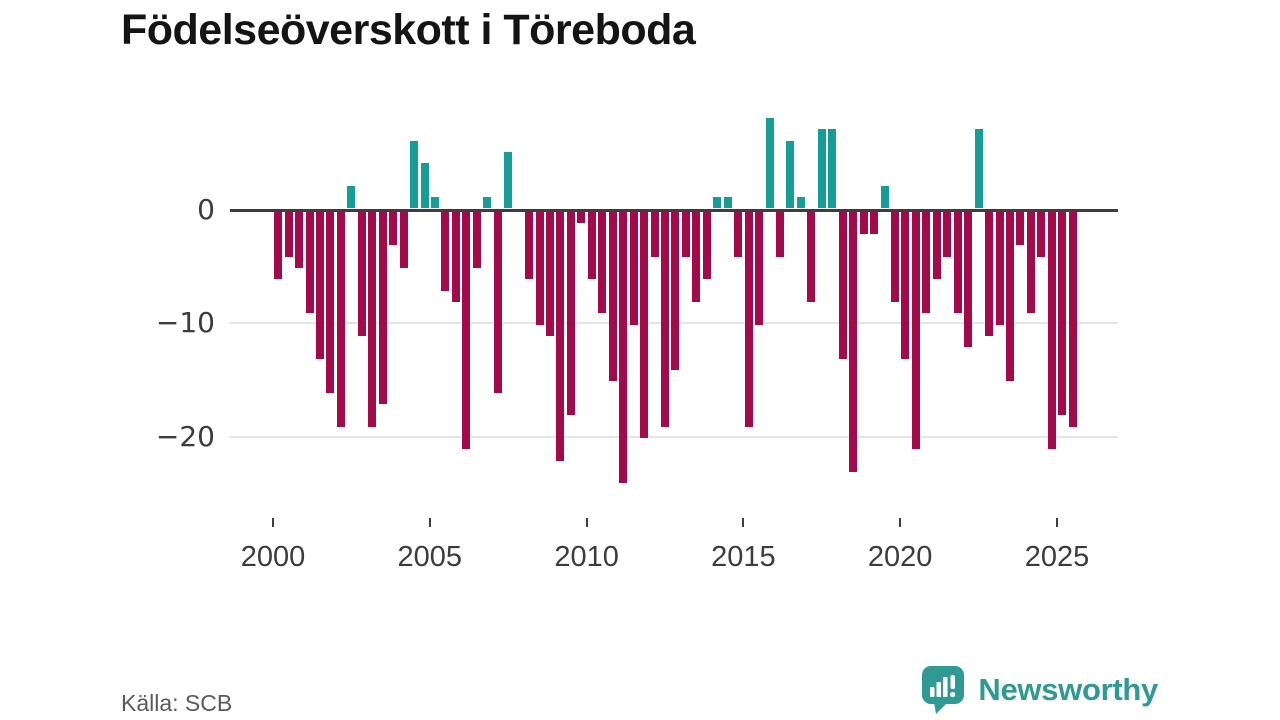  I want to click on newsworthy-logo: Newsworthy, so click(1040, 690).